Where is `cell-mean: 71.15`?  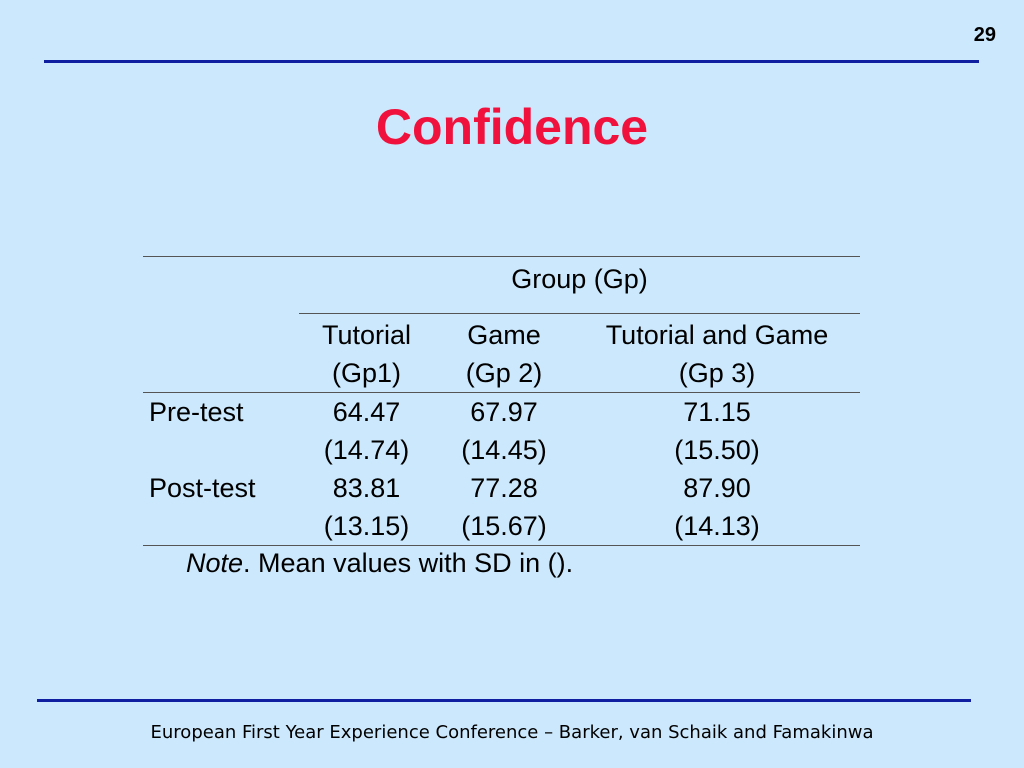 cell-mean: 71.15 is located at coordinates (717, 411).